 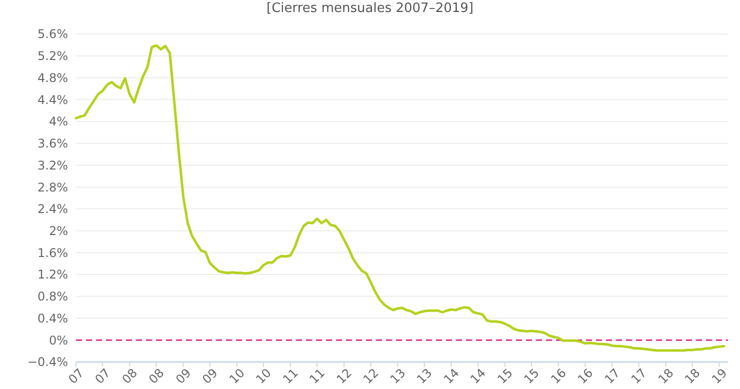 I want to click on x-tick-label: 19, so click(x=719, y=376).